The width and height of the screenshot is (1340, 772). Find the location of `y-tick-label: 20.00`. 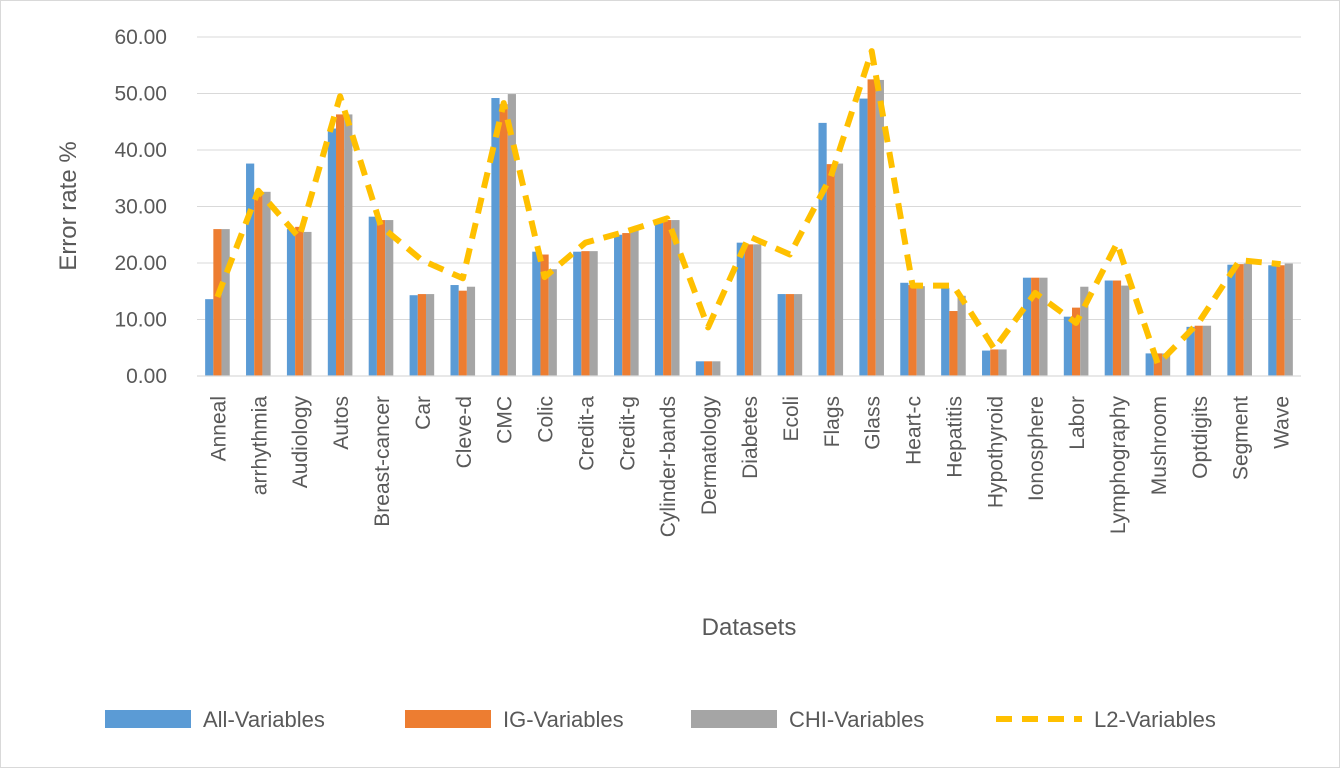

y-tick-label: 20.00 is located at coordinates (140, 263).